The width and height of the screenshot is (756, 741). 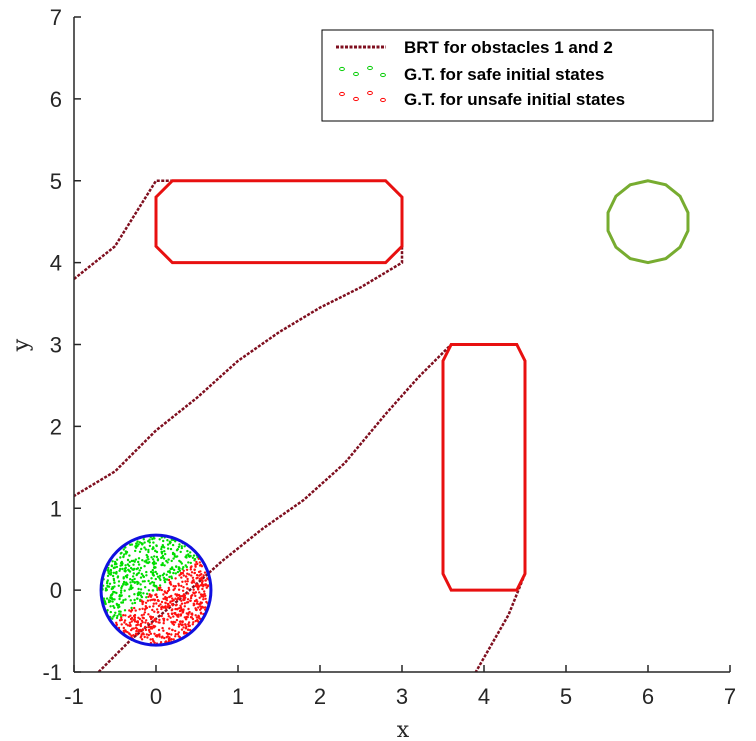 What do you see at coordinates (52, 672) in the screenshot?
I see `y-tick-label: -1` at bounding box center [52, 672].